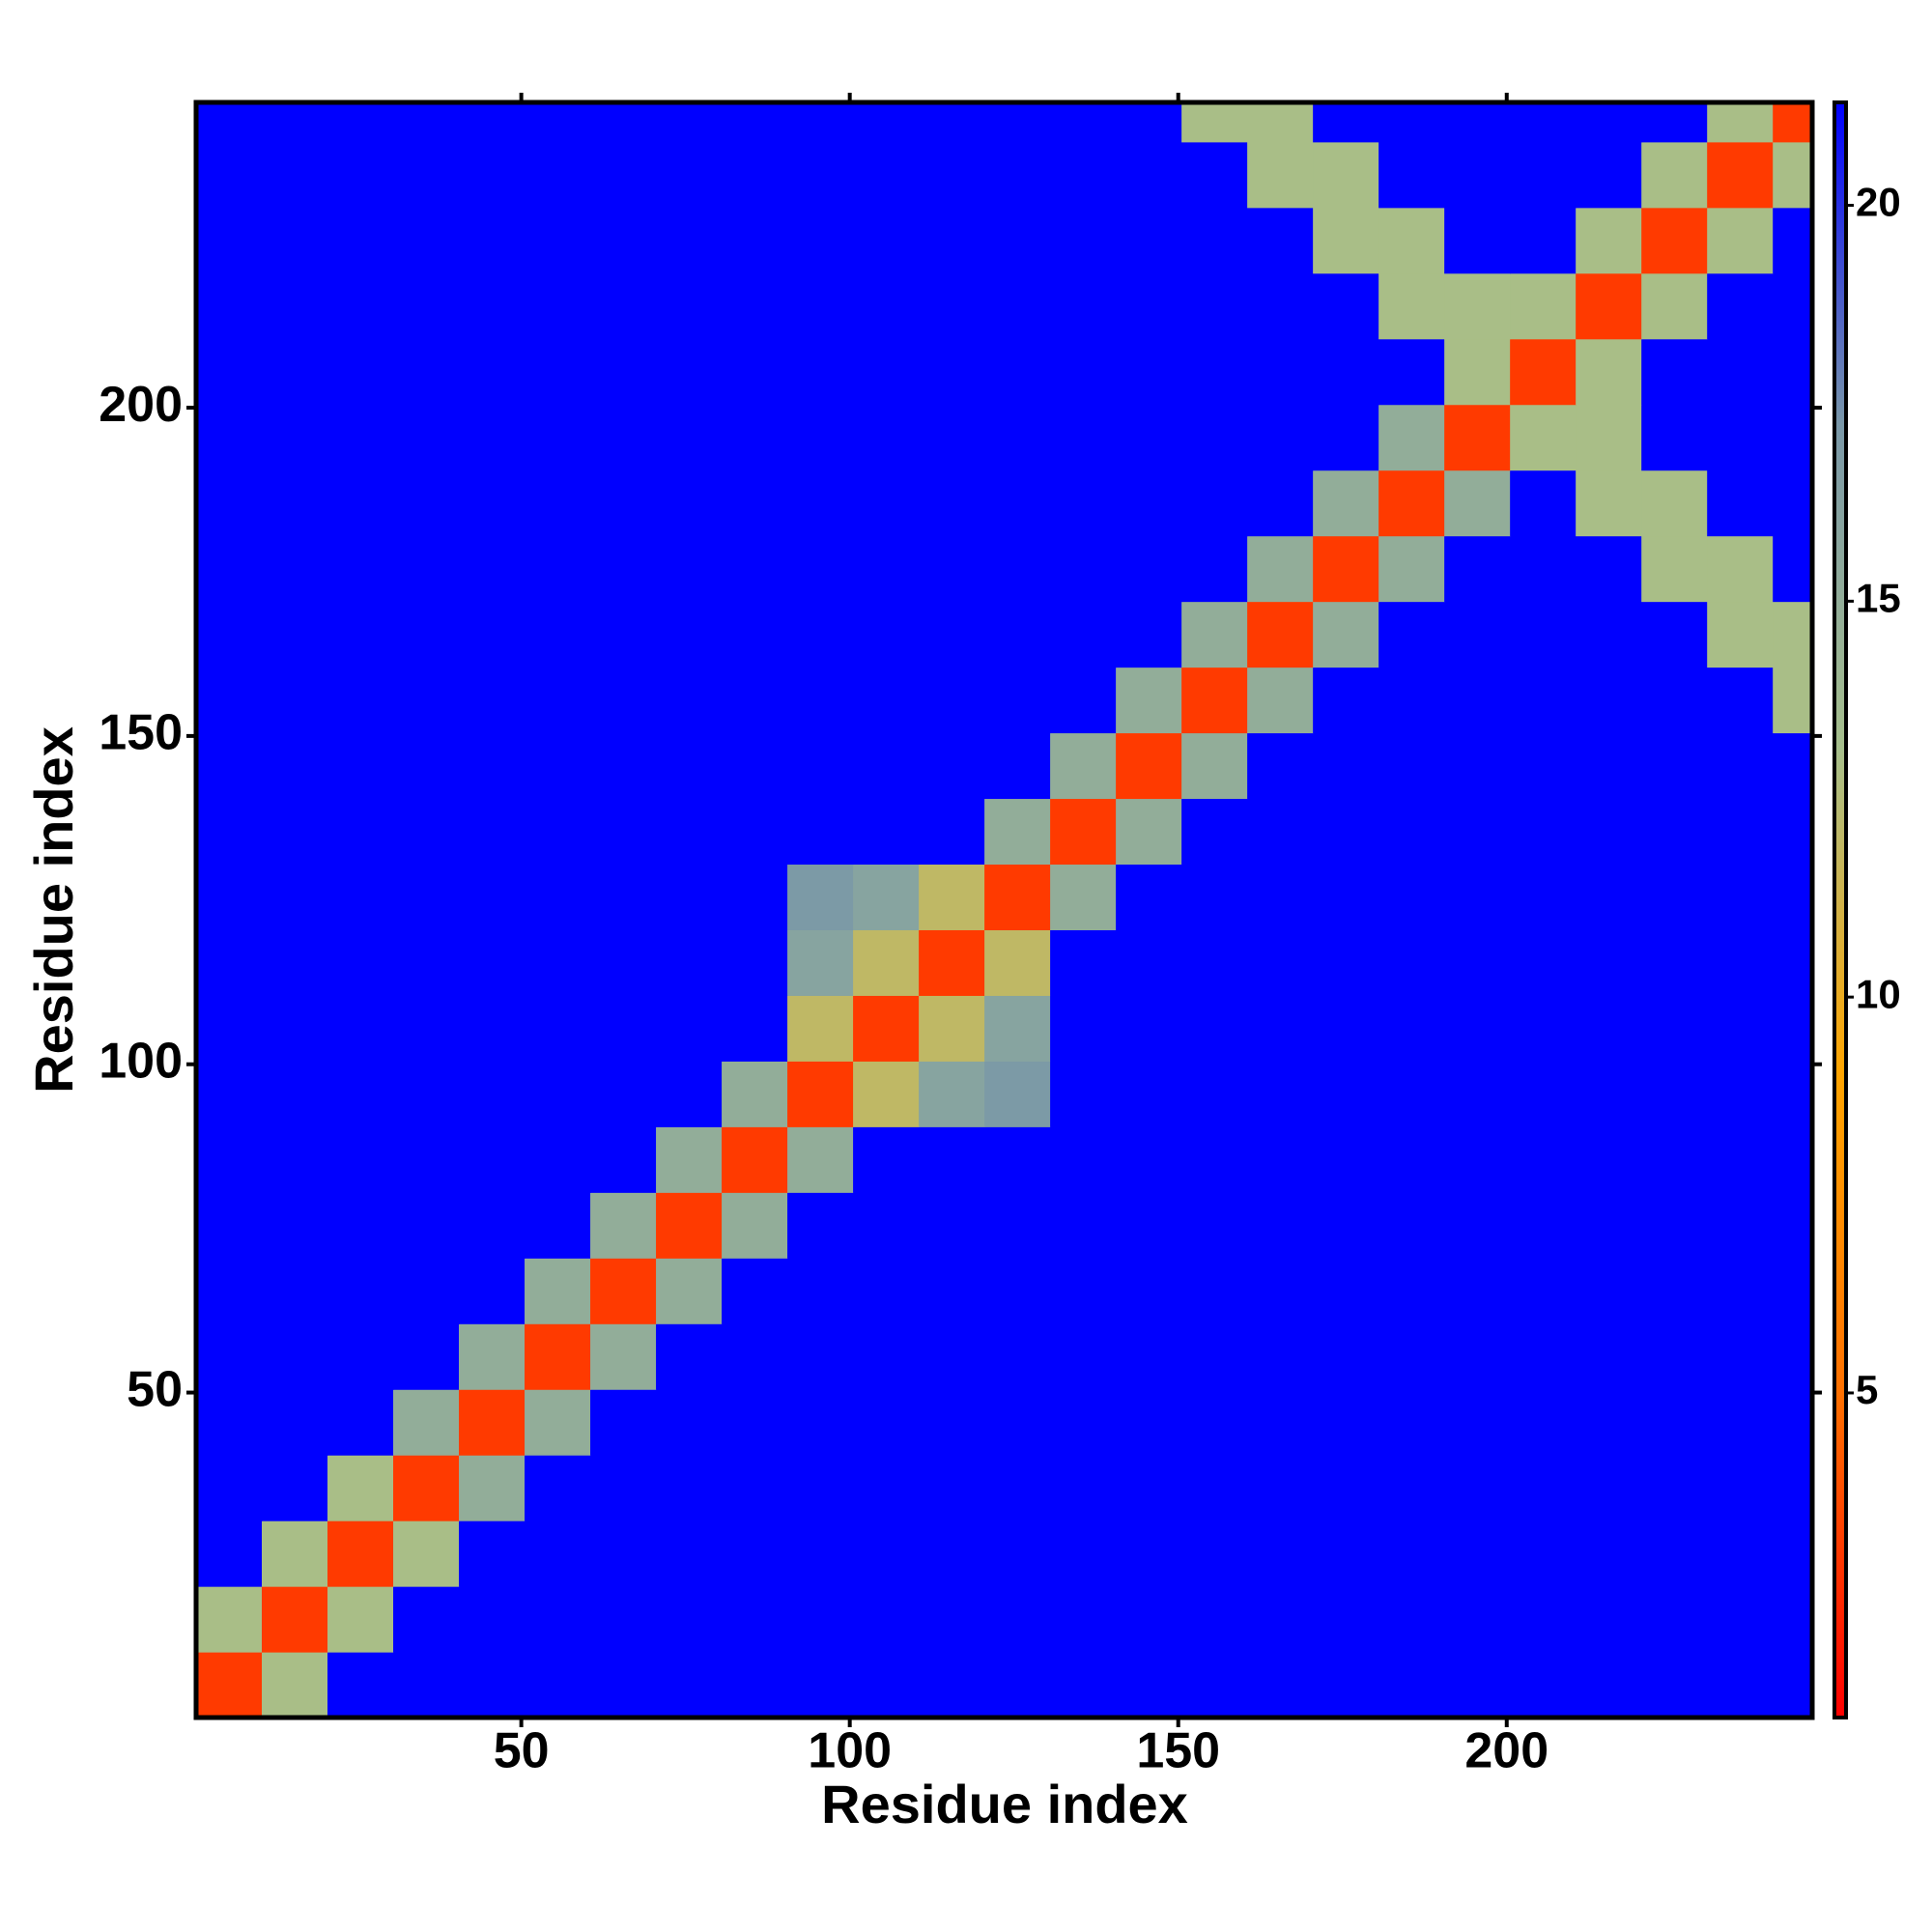 This screenshot has width=1932, height=1932. Describe the element at coordinates (1506, 1751) in the screenshot. I see `x-tick-label: 200` at that location.